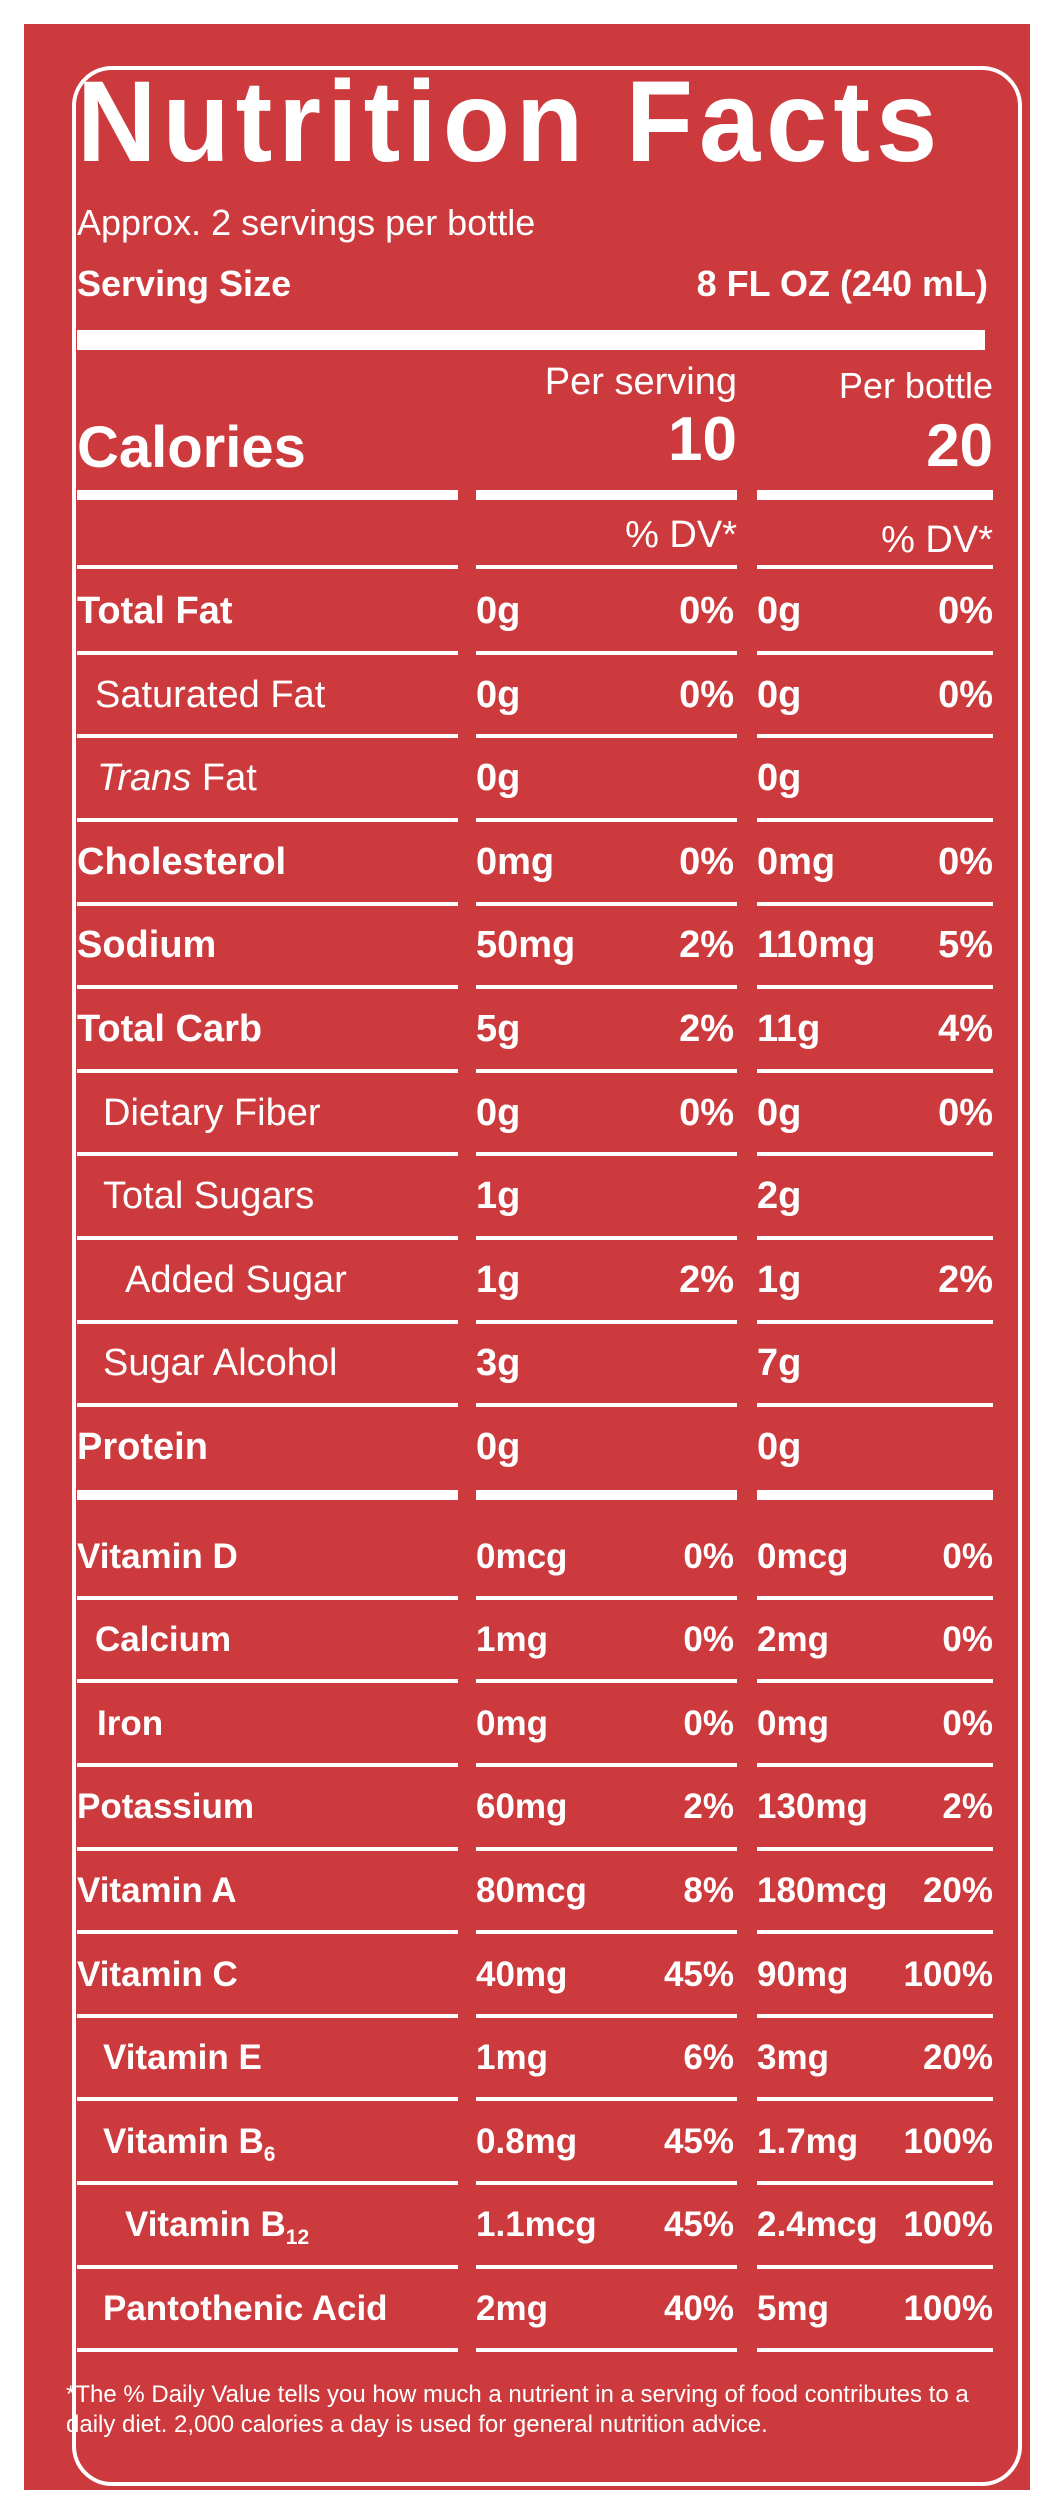 This screenshot has height=2500, width=1052. What do you see at coordinates (165, 1807) in the screenshot?
I see `nutrient-name-text: Potassium` at bounding box center [165, 1807].